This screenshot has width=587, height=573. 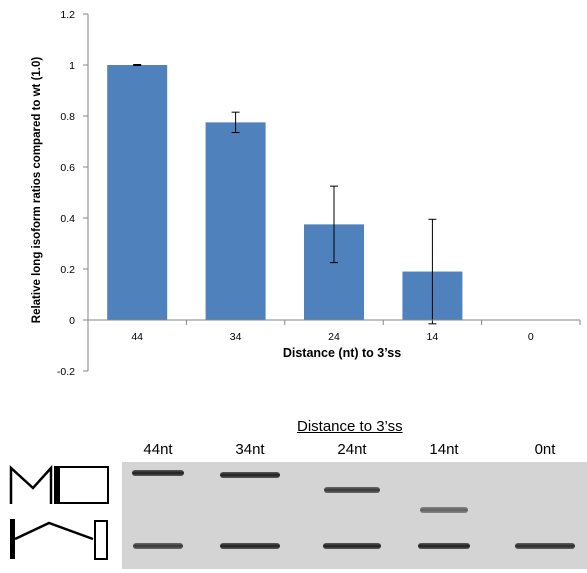 What do you see at coordinates (236, 337) in the screenshot?
I see `x-tick-label: 34` at bounding box center [236, 337].